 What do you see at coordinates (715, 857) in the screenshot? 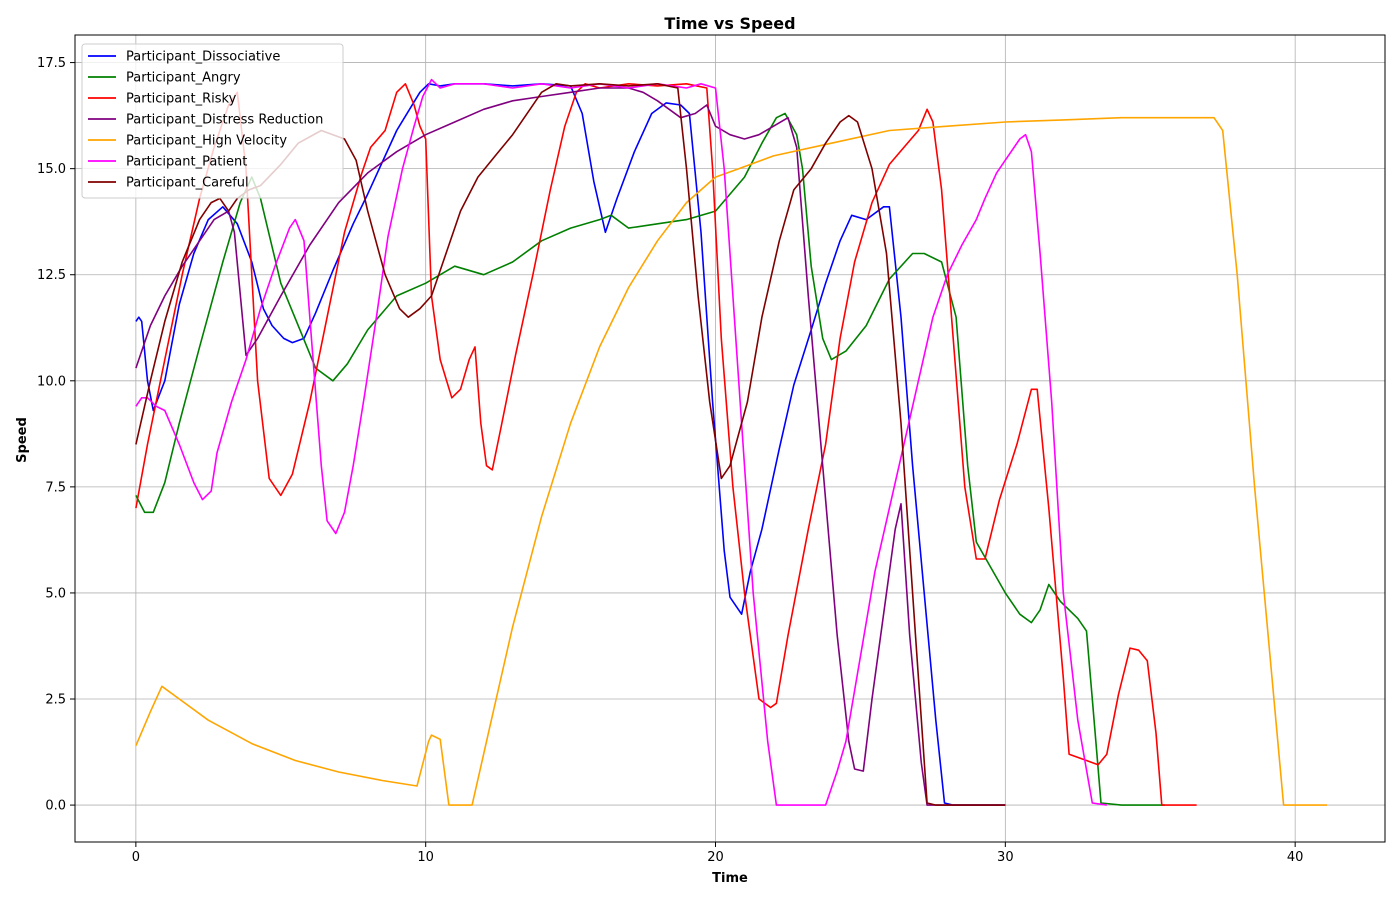
I see `x-tick-label: 20` at bounding box center [715, 857].